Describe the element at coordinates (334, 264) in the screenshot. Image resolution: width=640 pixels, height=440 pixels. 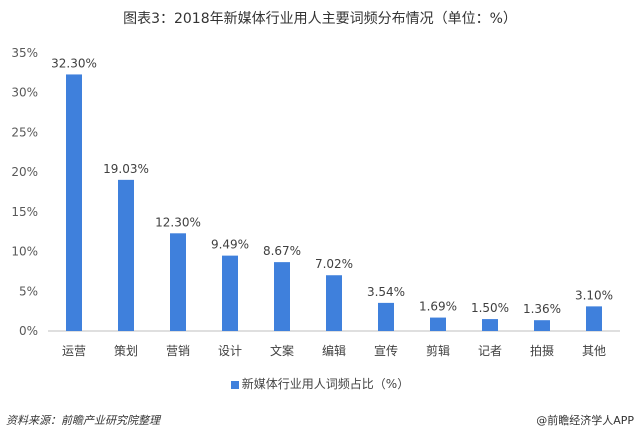
I see `data-label: 7.02%` at that location.